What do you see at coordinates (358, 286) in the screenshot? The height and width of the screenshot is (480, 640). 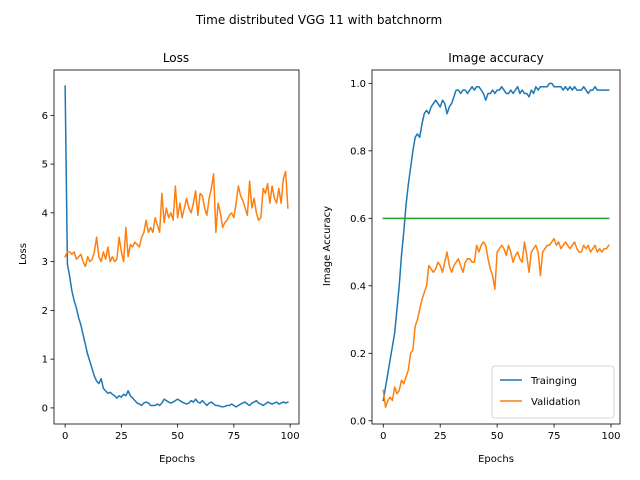 I see `accuracy-y-tick-label: 0.4` at bounding box center [358, 286].